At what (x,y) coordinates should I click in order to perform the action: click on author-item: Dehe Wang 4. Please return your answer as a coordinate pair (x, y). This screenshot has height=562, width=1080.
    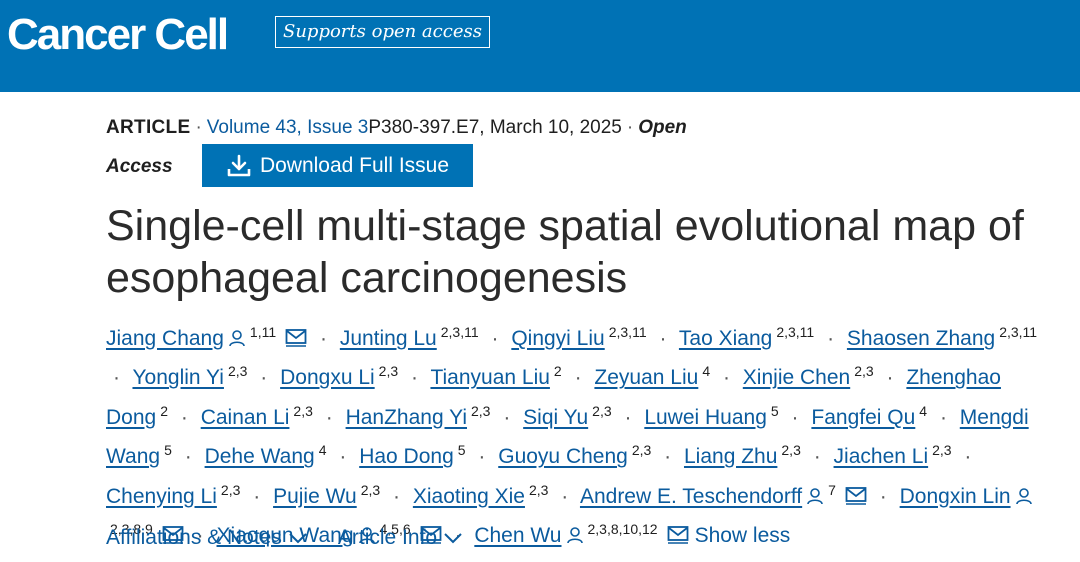
    Looking at the image, I should click on (265, 455).